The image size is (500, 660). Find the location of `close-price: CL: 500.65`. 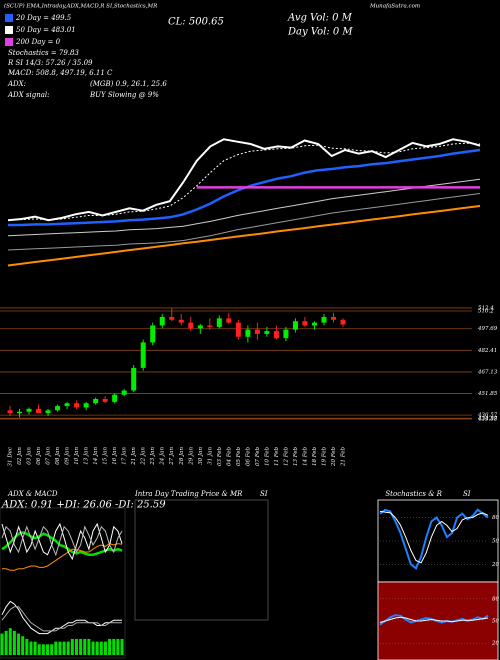

close-price: CL: 500.65 is located at coordinates (196, 22).